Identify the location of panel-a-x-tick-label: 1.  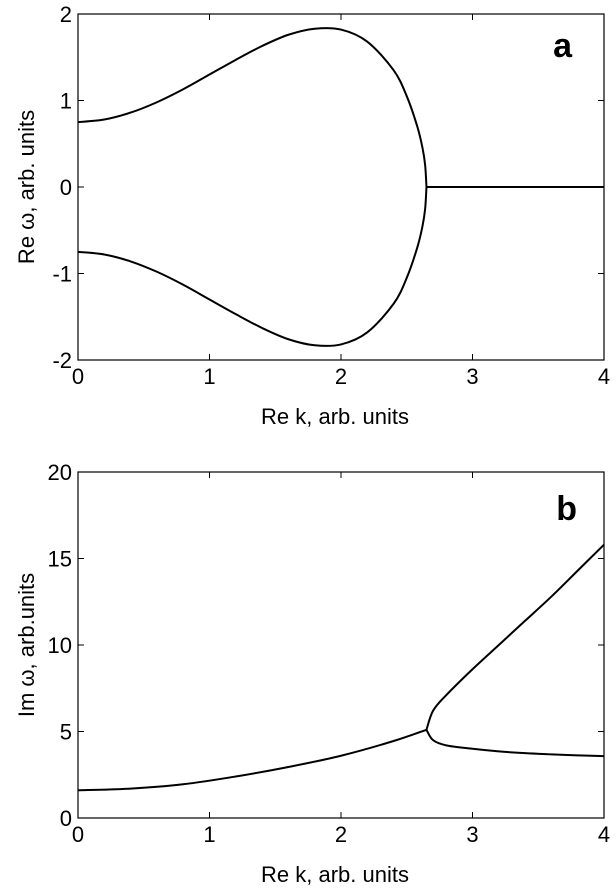
(209, 376).